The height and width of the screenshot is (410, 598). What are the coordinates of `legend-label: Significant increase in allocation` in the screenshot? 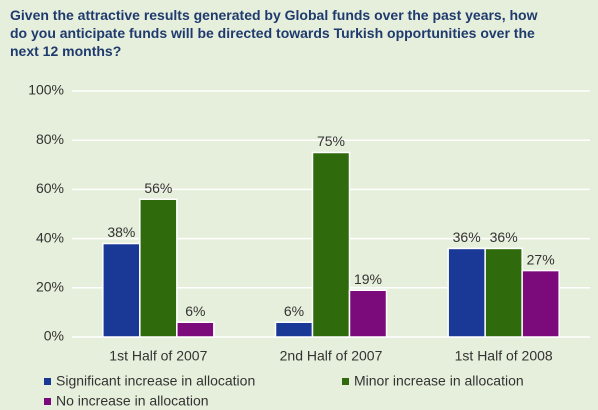 It's located at (155, 381).